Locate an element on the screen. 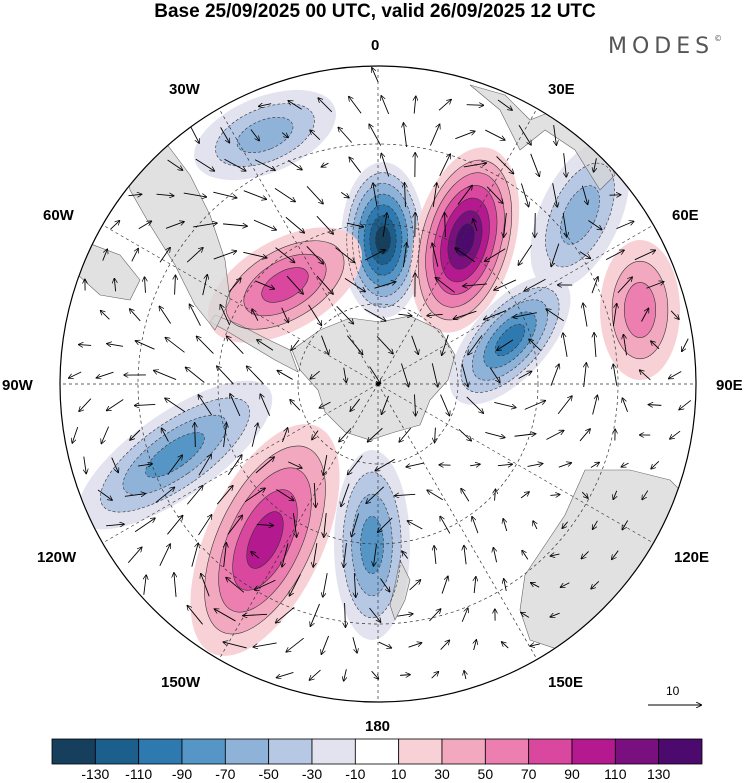 The height and width of the screenshot is (783, 750). lon-label-90w: 90W is located at coordinates (17, 385).